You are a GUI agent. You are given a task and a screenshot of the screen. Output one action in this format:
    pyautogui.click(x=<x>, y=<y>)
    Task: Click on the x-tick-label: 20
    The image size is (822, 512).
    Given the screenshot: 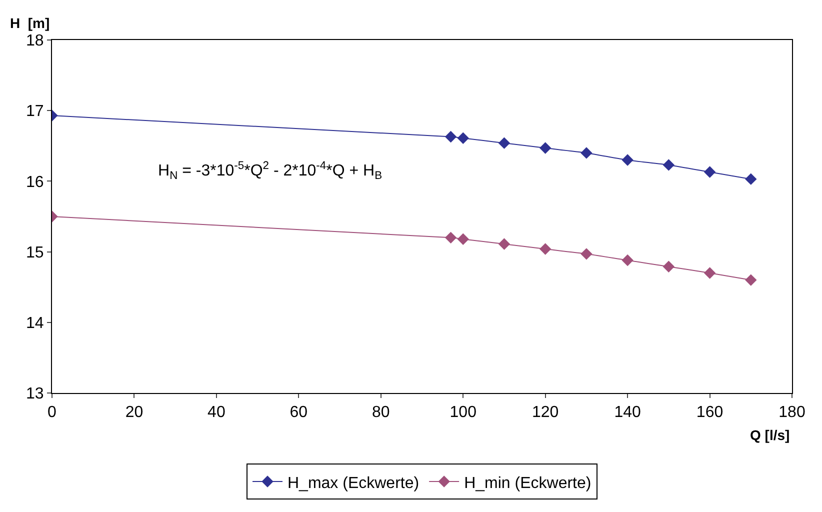 What is the action you would take?
    pyautogui.click(x=134, y=413)
    